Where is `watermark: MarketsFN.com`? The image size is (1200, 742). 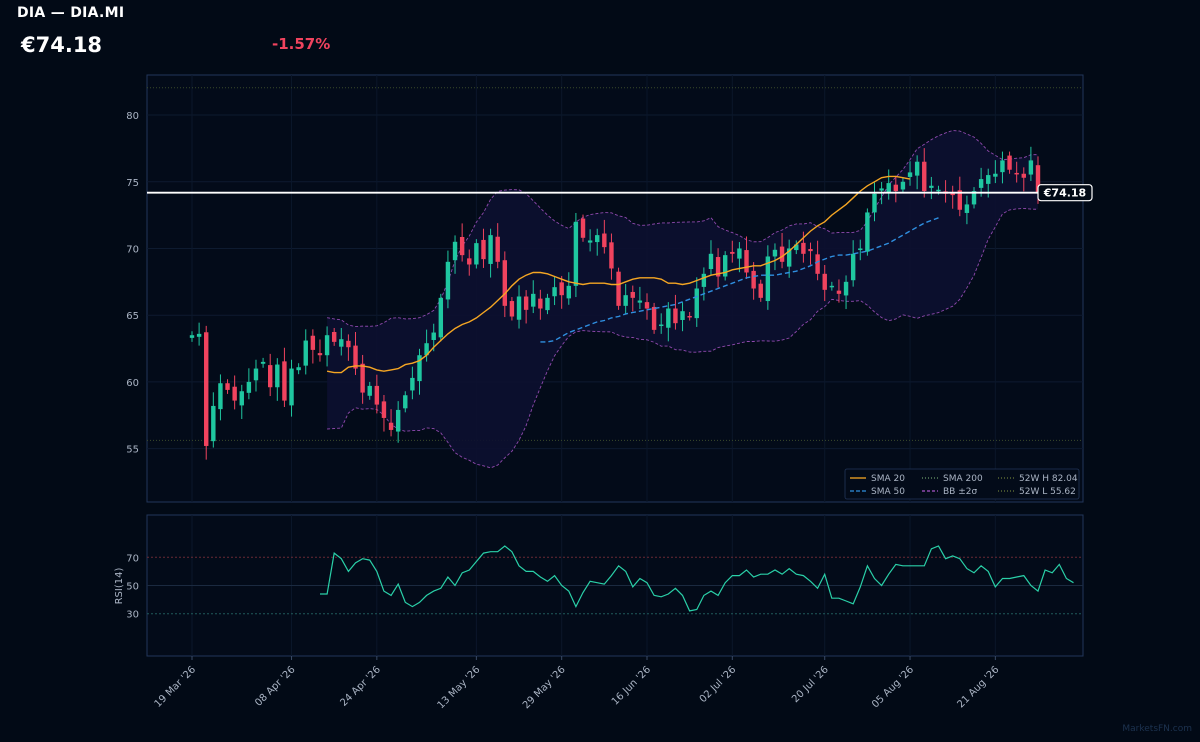
watermark: MarketsFN.com is located at coordinates (1157, 729).